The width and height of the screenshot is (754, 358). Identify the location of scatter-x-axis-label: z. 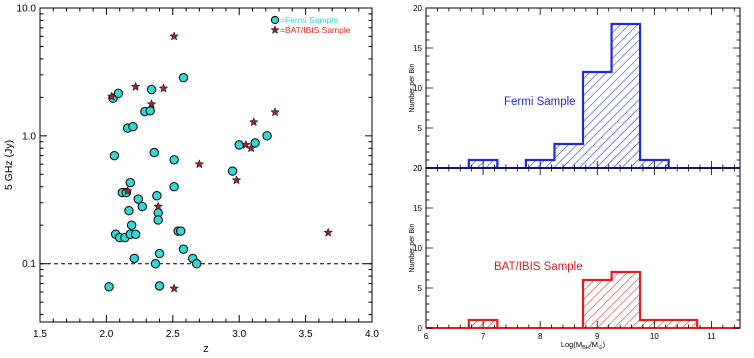
(206, 349).